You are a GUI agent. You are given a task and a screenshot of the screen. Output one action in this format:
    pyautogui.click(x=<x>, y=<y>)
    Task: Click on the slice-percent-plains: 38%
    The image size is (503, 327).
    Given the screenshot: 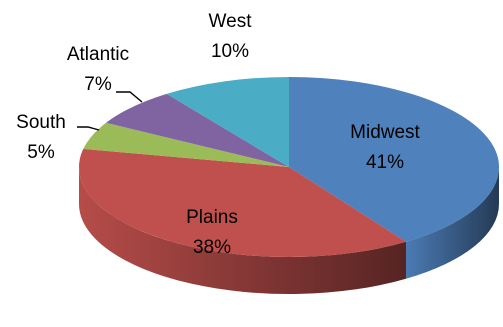 What is the action you would take?
    pyautogui.click(x=212, y=247)
    